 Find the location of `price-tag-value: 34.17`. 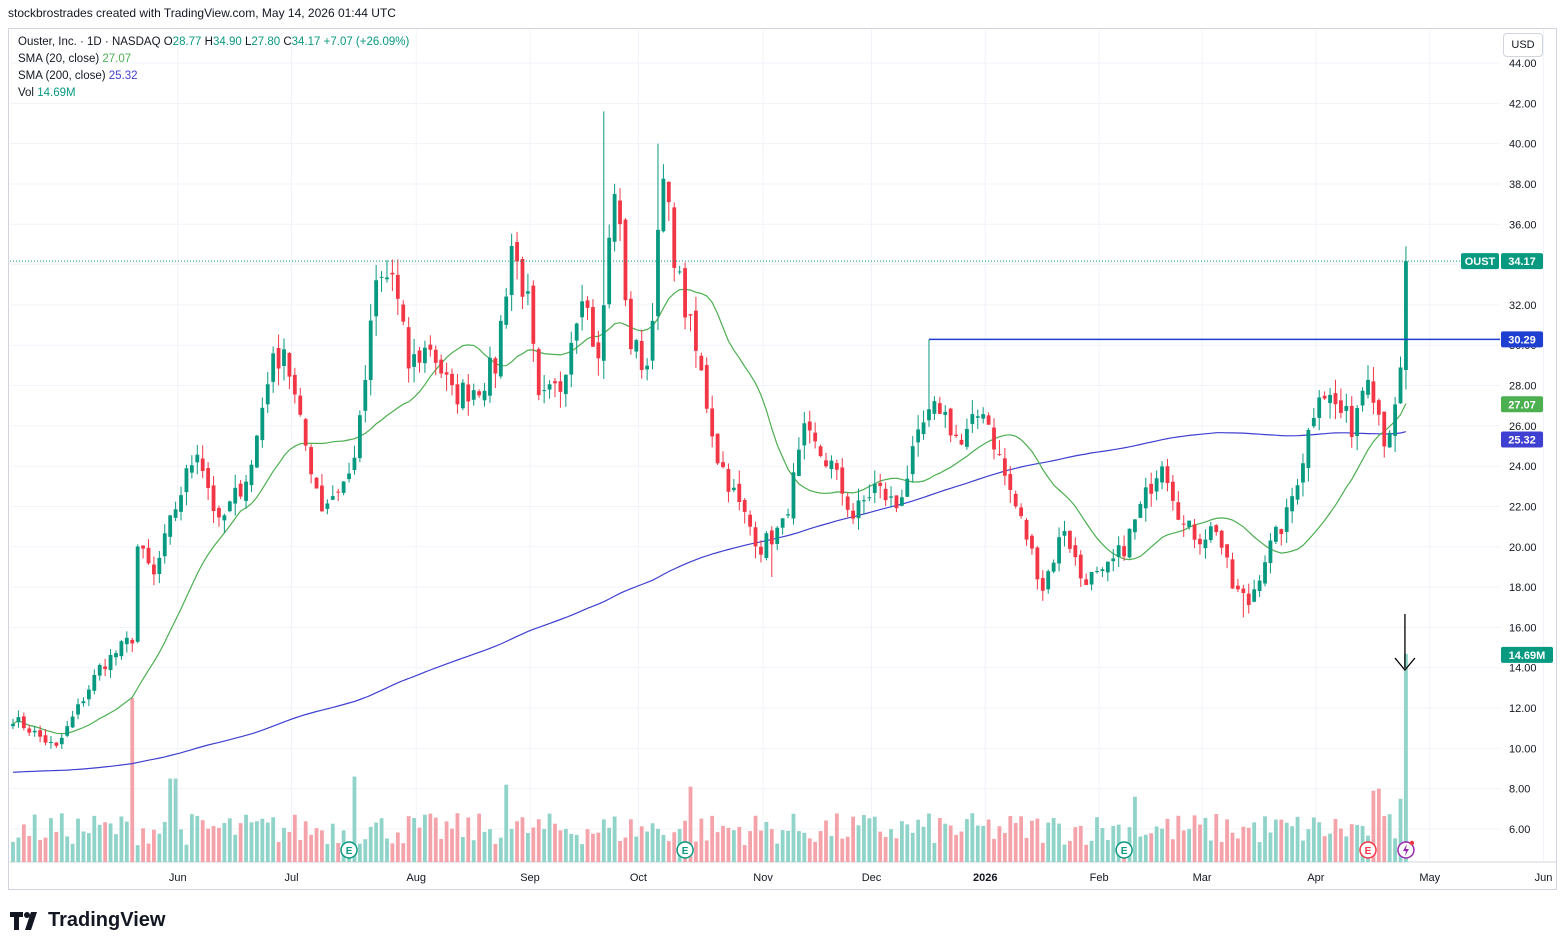

price-tag-value: 34.17 is located at coordinates (1522, 262).